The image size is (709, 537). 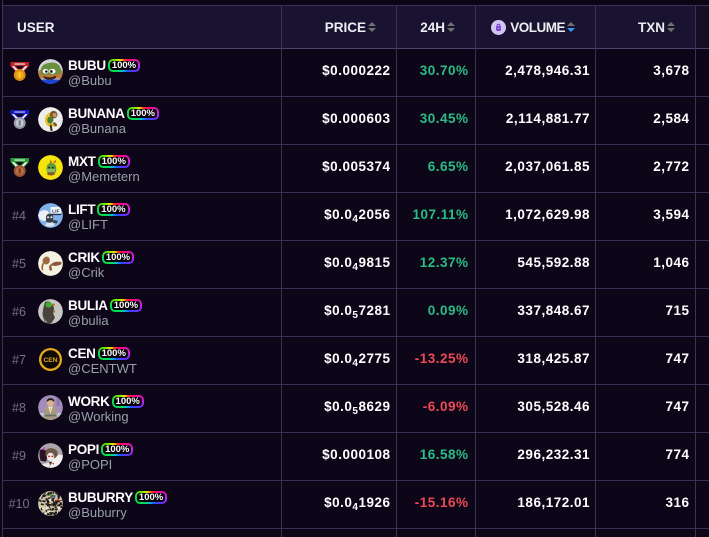 What do you see at coordinates (55, 211) in the screenshot?
I see `svg-text: LIF` at bounding box center [55, 211].